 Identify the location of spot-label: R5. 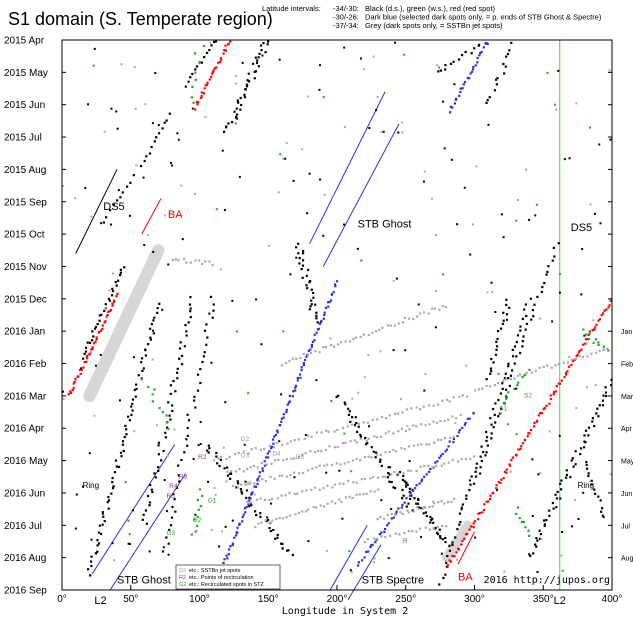
(171, 496).